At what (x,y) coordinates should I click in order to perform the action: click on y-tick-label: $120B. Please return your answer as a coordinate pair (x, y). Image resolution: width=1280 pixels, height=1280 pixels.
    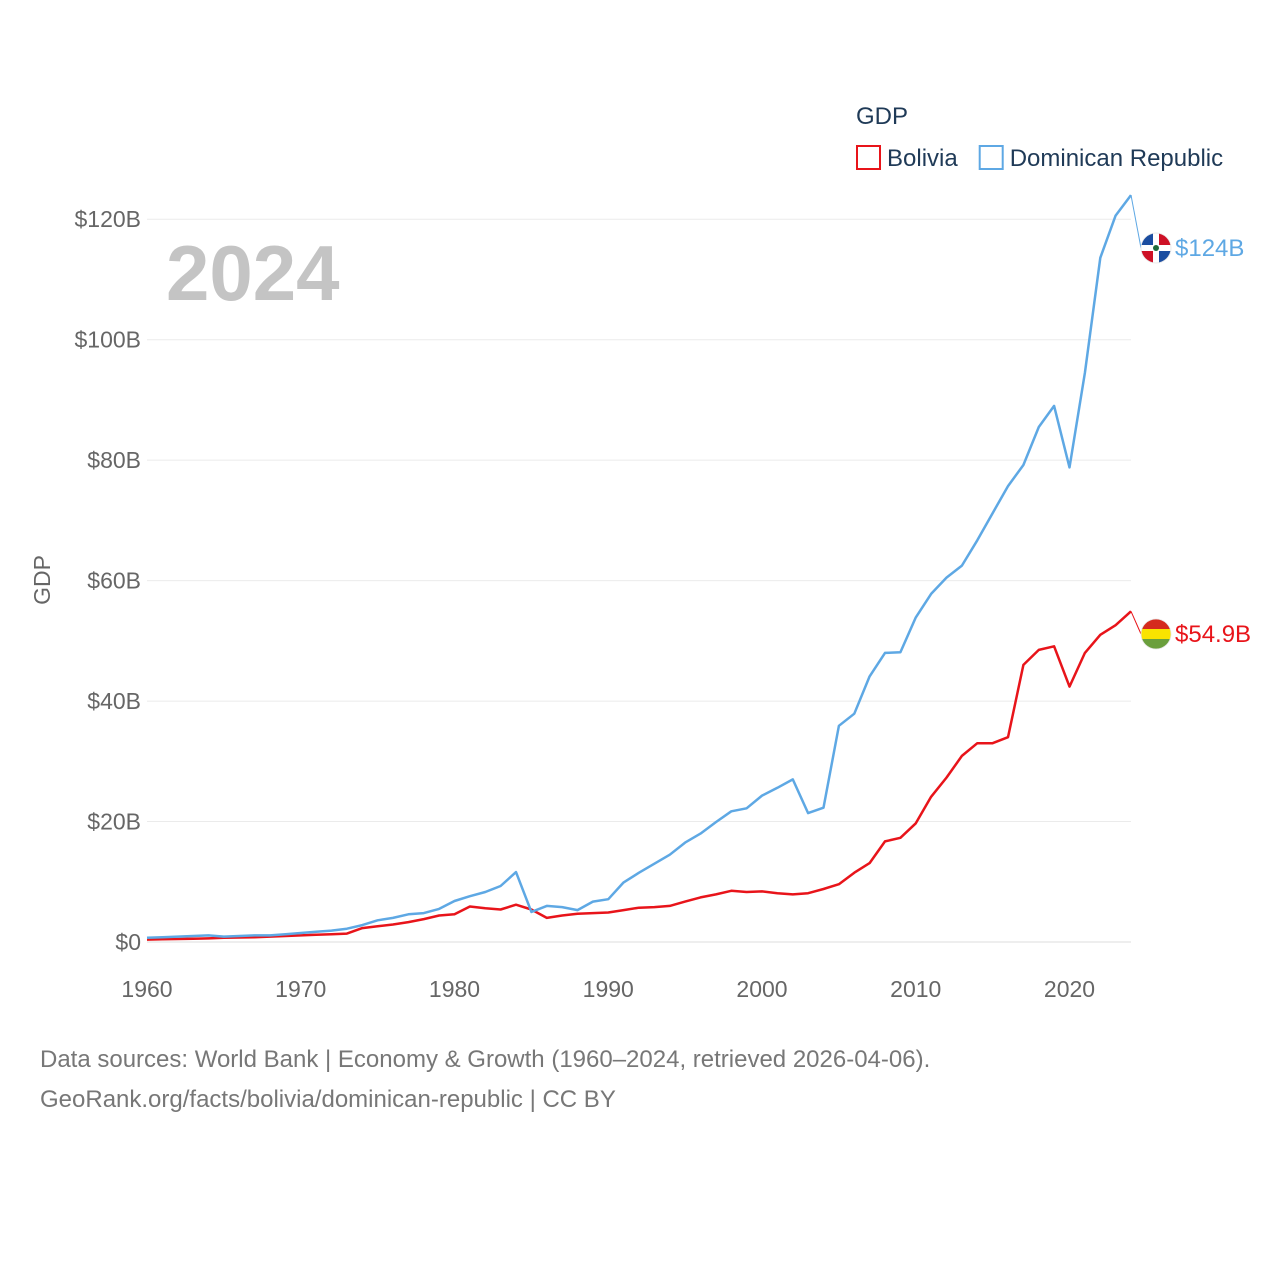
    Looking at the image, I should click on (107, 219).